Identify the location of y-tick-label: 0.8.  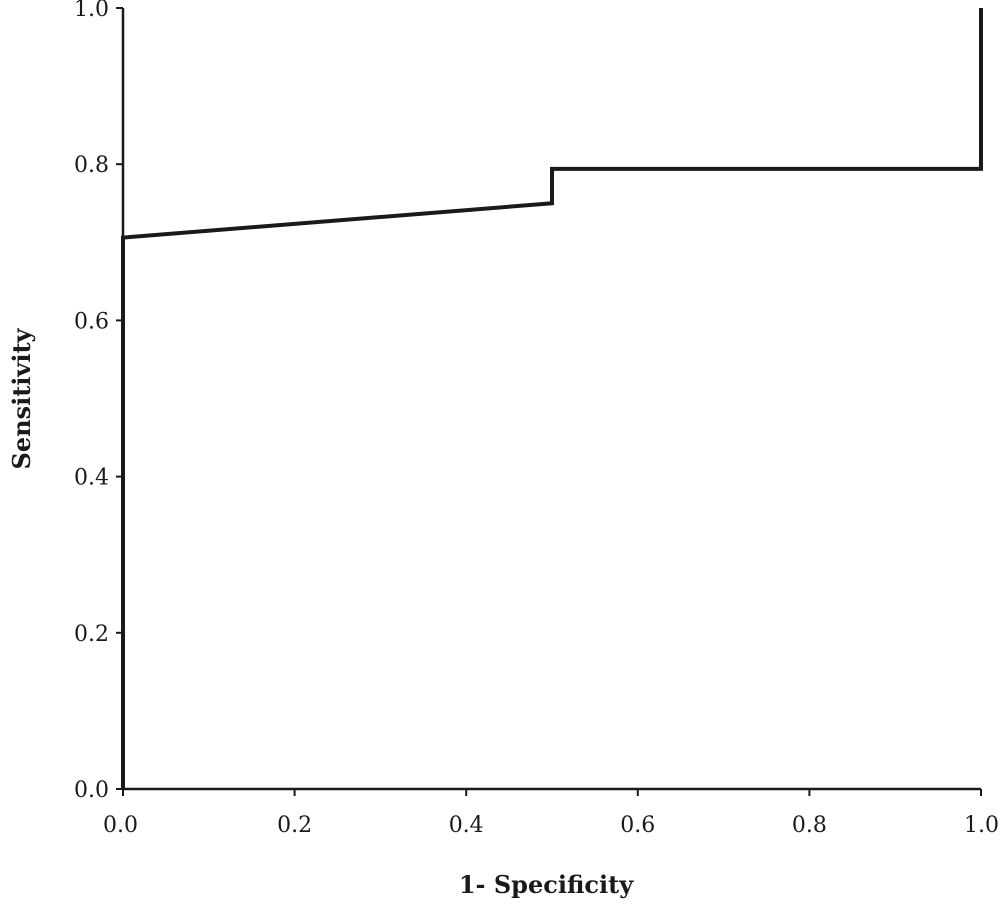
(91, 165).